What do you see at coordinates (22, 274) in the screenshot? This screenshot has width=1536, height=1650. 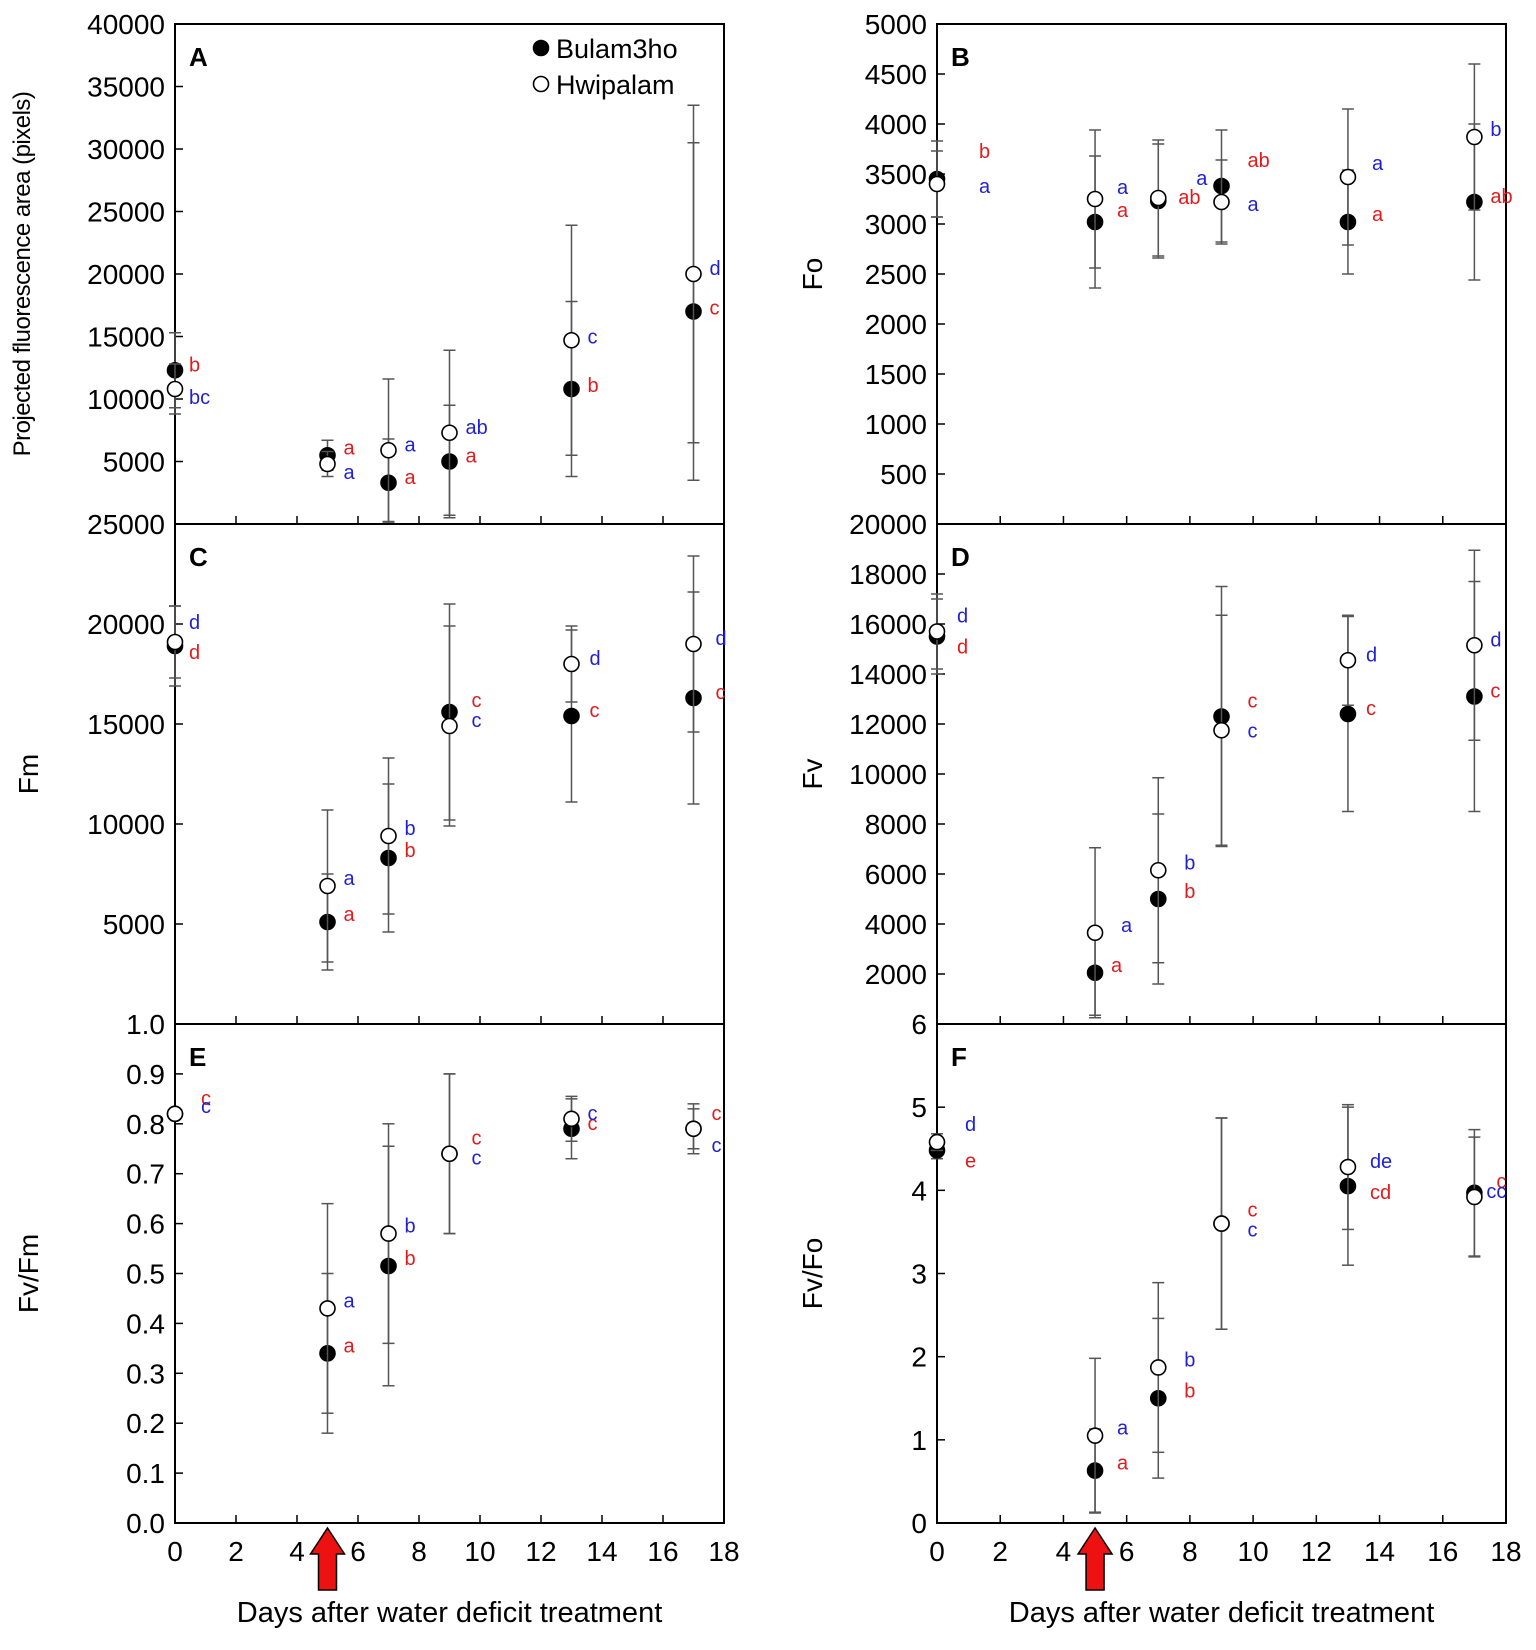 I see `y-axis-title: Projected fluorescence area (pixels)` at bounding box center [22, 274].